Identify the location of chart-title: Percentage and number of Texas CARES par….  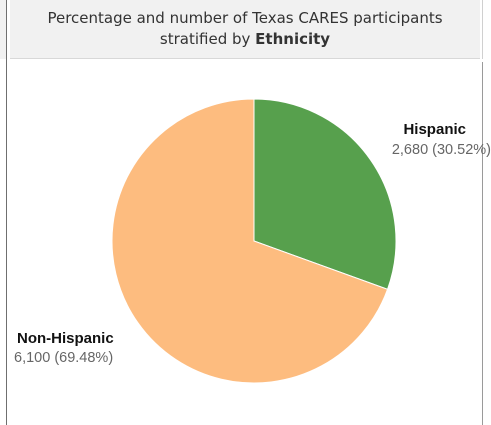
(245, 29).